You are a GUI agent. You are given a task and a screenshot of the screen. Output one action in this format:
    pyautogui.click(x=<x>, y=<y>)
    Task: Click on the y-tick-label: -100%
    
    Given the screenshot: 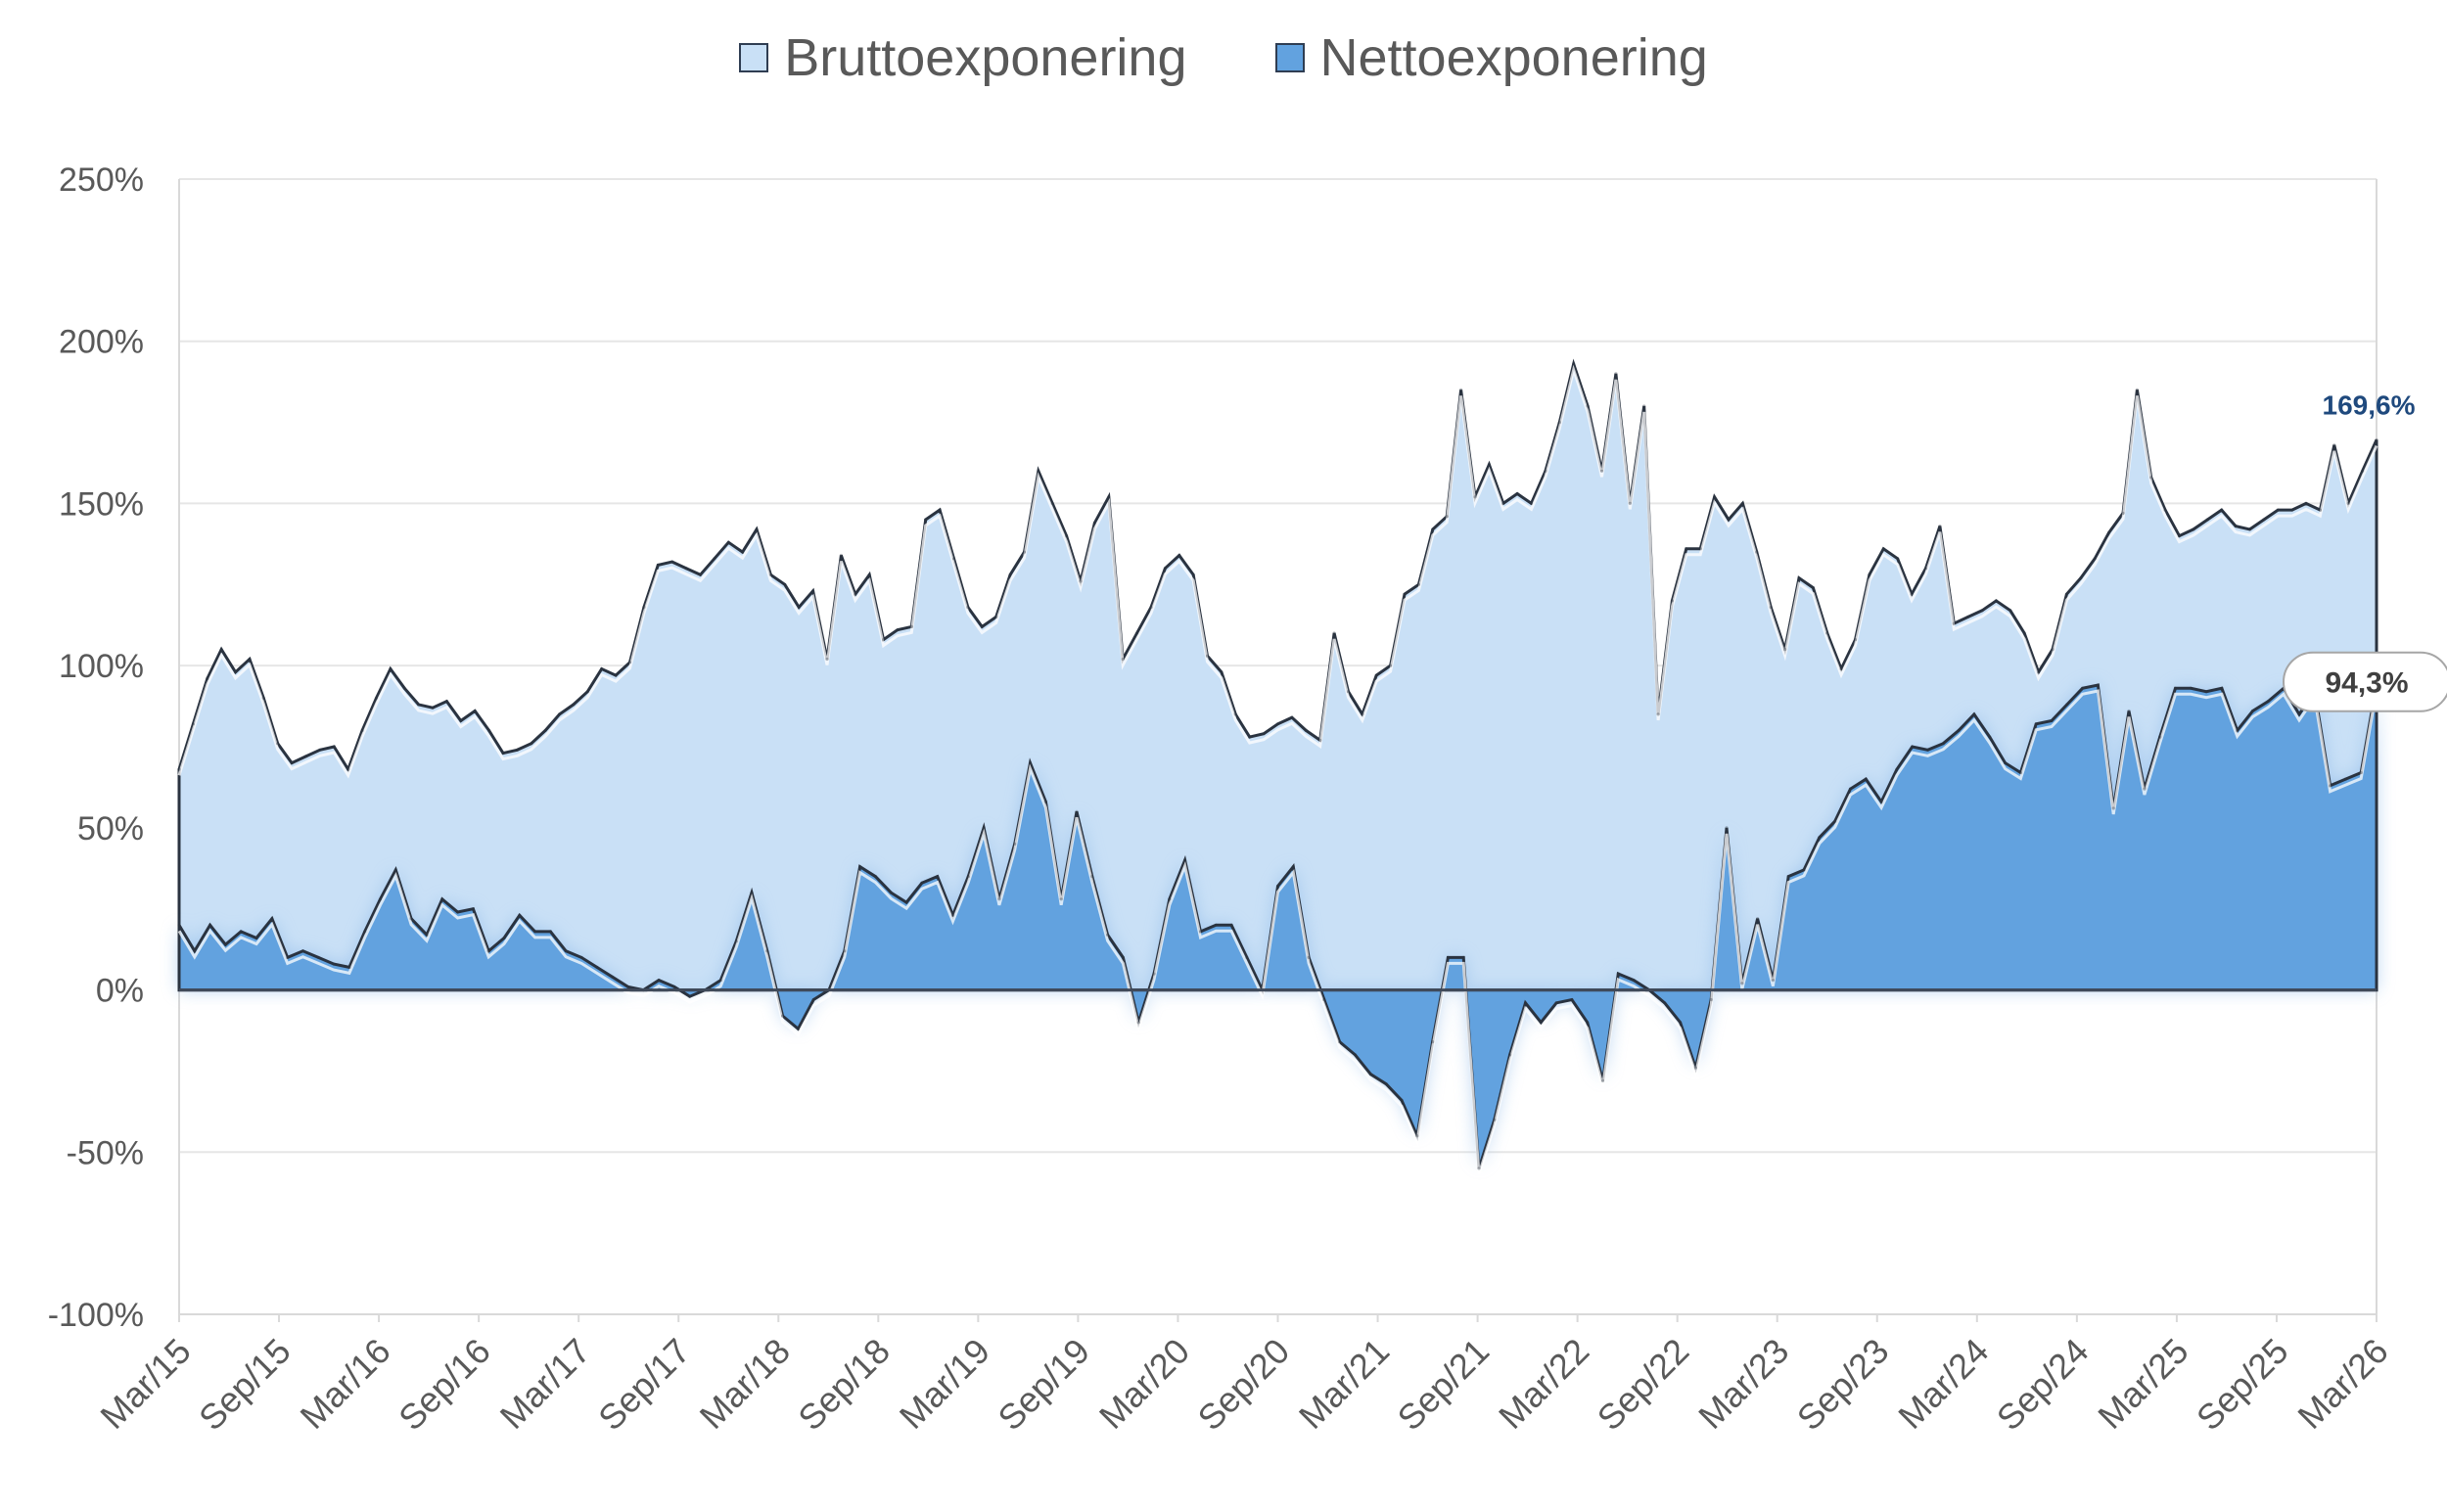 What is the action you would take?
    pyautogui.click(x=96, y=1315)
    